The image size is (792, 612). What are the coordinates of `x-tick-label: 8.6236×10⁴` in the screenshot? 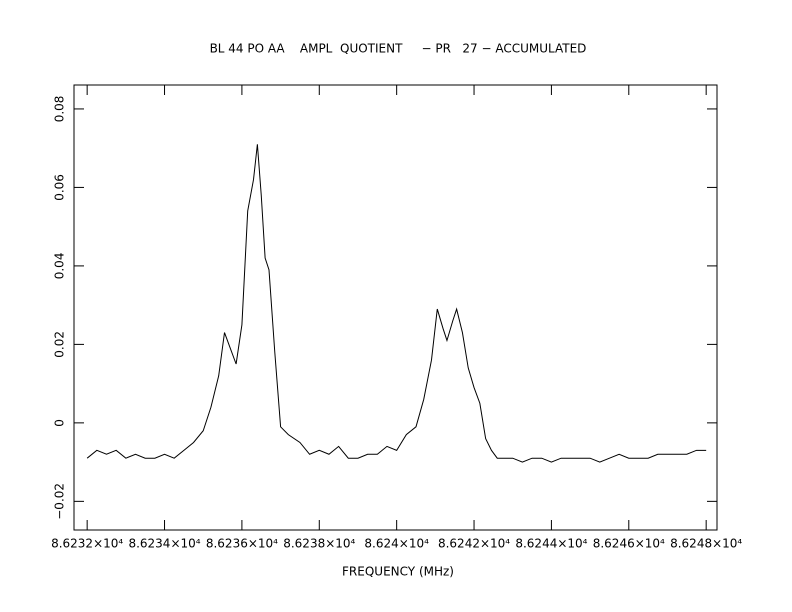 It's located at (242, 544).